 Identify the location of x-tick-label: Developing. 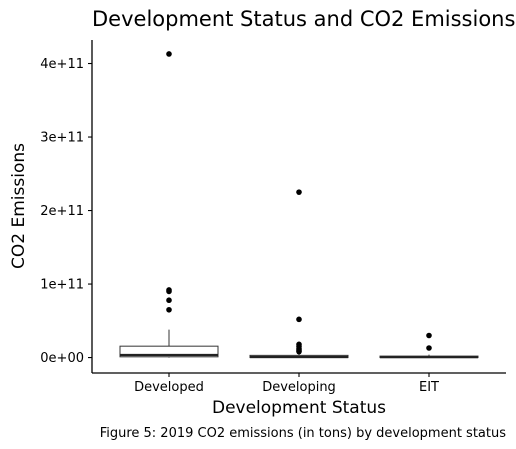
(299, 387).